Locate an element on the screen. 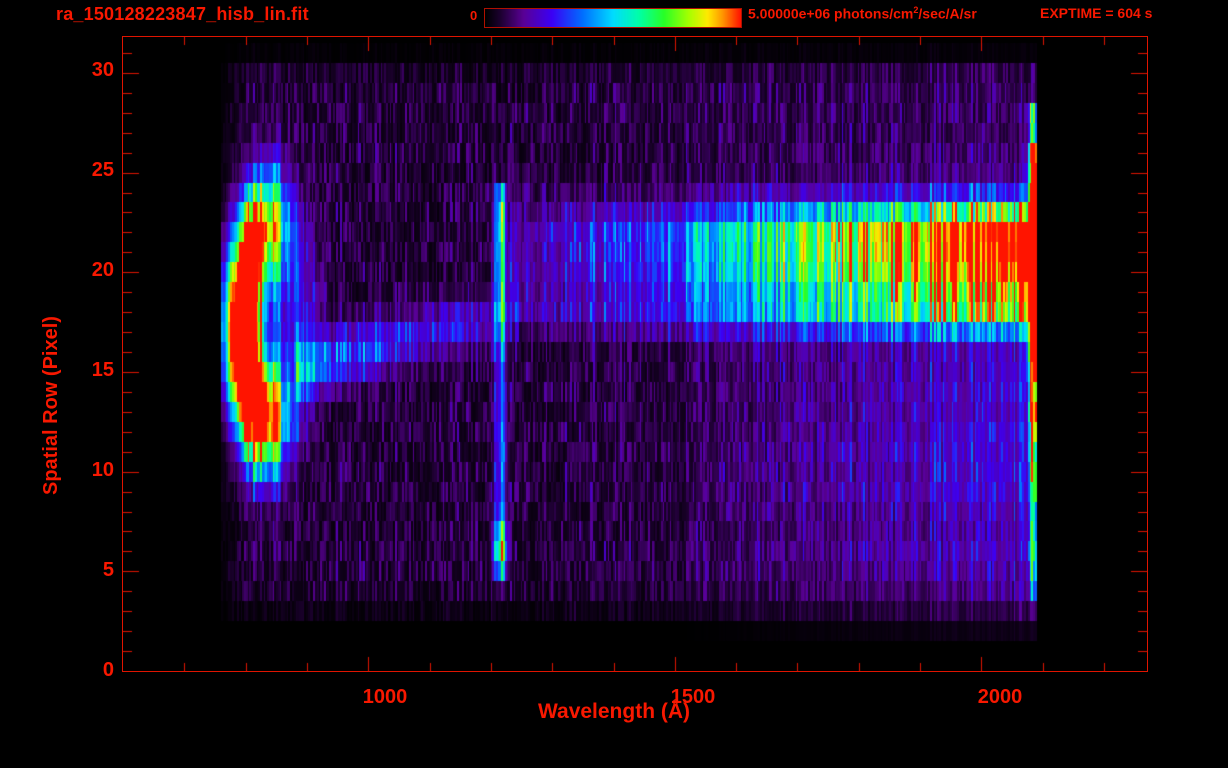  y-axis-label: Spatial Row (Pixel) is located at coordinates (51, 405).